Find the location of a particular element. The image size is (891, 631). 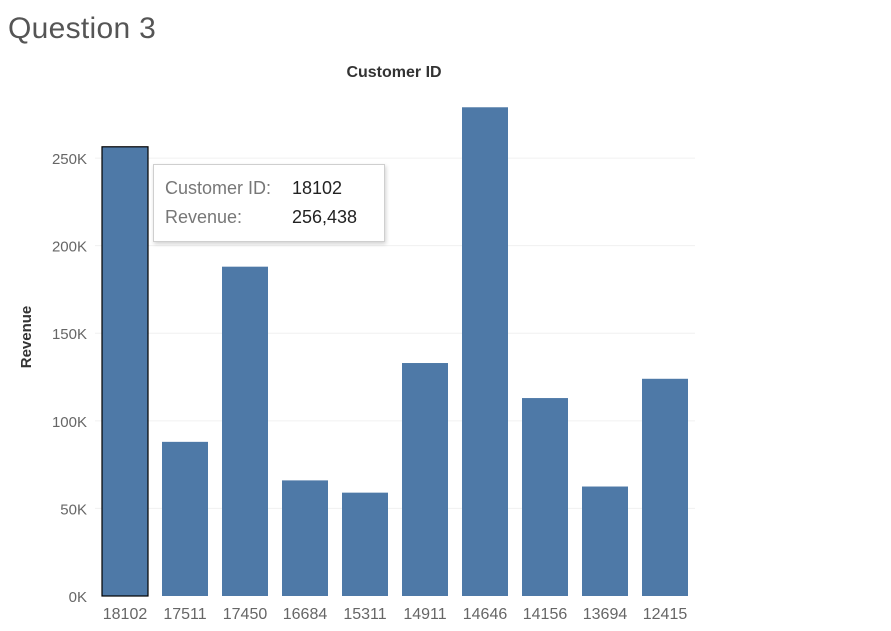

column-header: Customer ID is located at coordinates (393, 72).